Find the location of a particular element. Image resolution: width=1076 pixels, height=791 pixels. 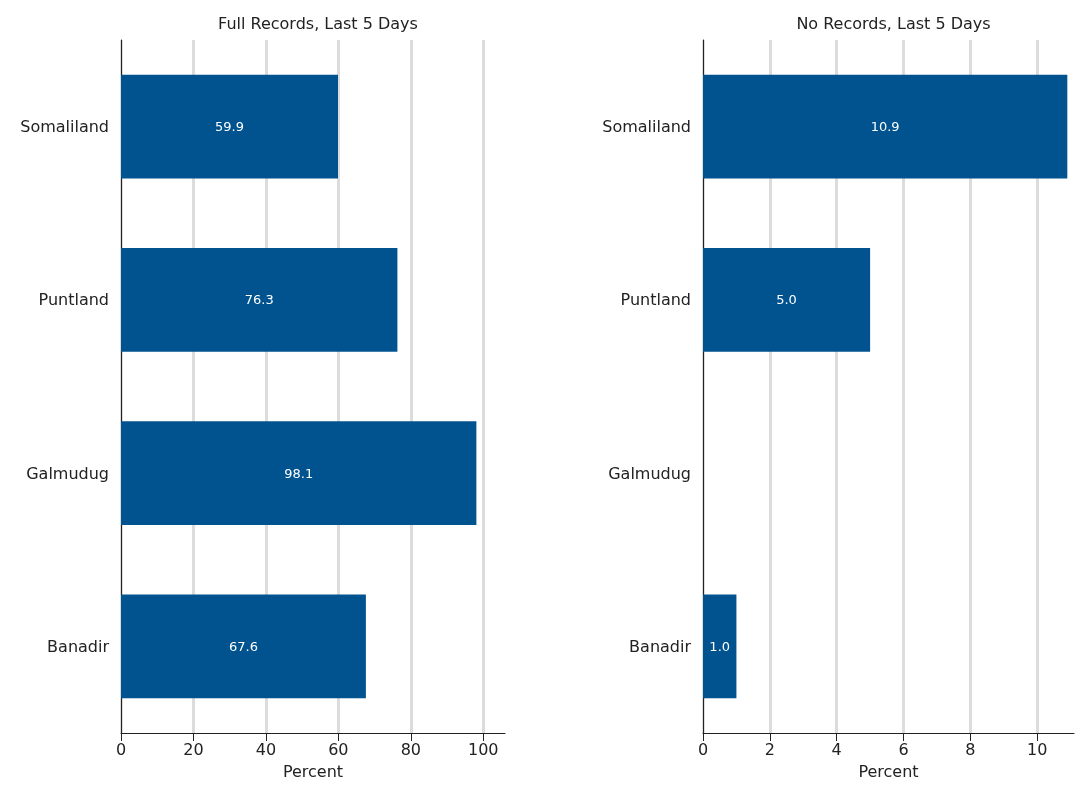

data-label: 98.1 is located at coordinates (299, 473).